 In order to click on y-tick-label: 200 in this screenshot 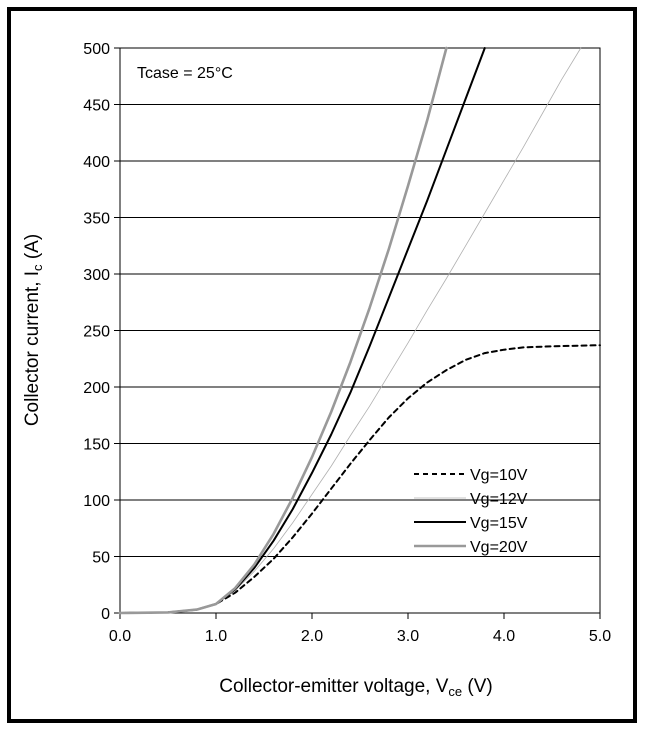, I will do `click(96, 388)`.